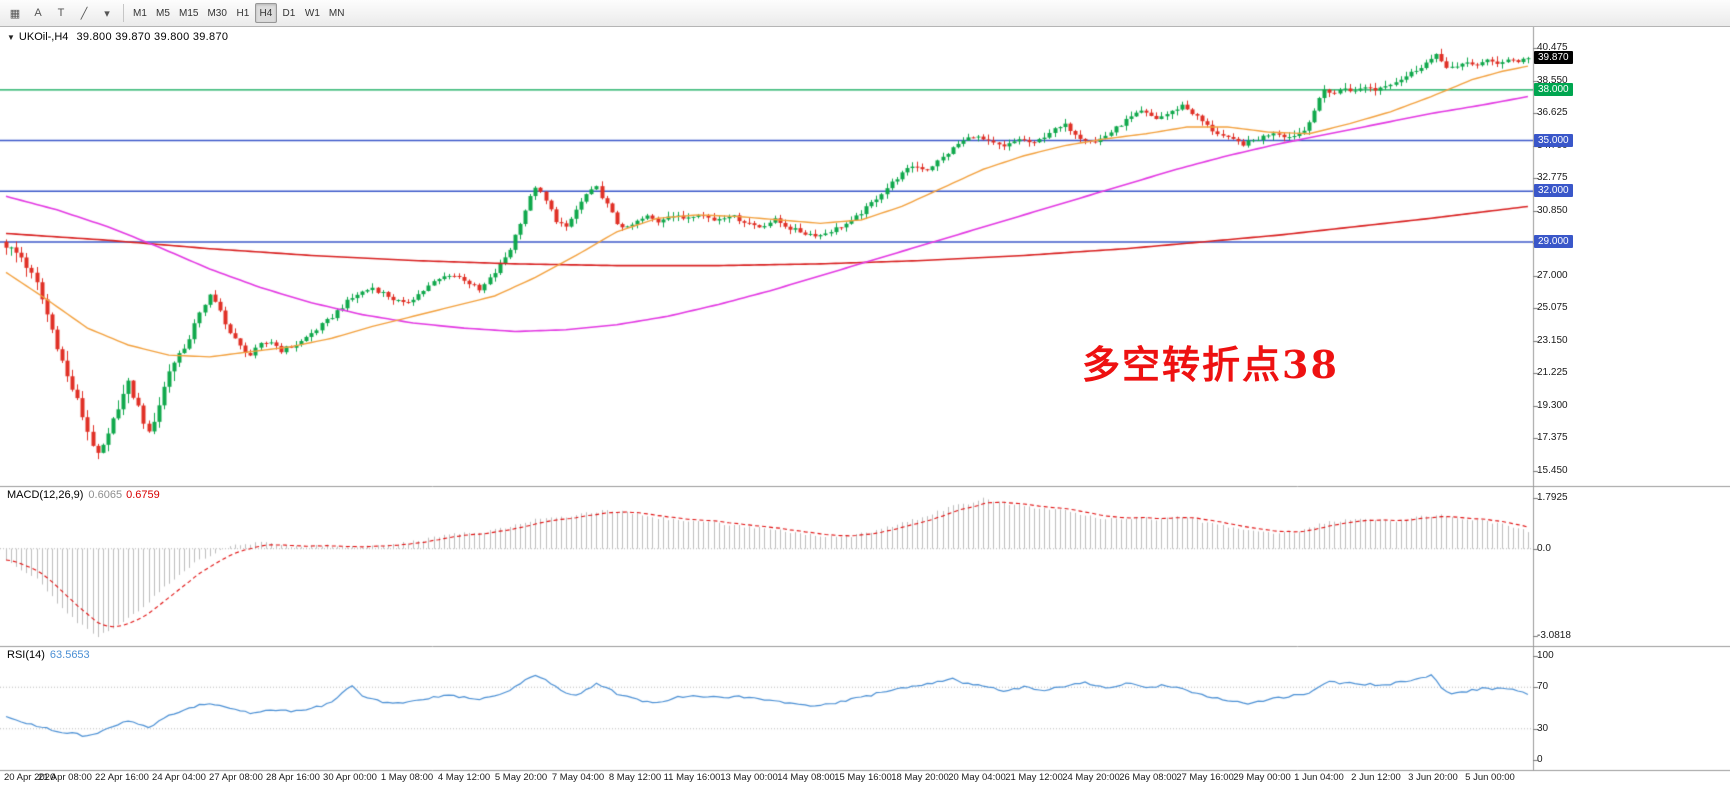  I want to click on rsi-value: 63.5653, so click(69, 655).